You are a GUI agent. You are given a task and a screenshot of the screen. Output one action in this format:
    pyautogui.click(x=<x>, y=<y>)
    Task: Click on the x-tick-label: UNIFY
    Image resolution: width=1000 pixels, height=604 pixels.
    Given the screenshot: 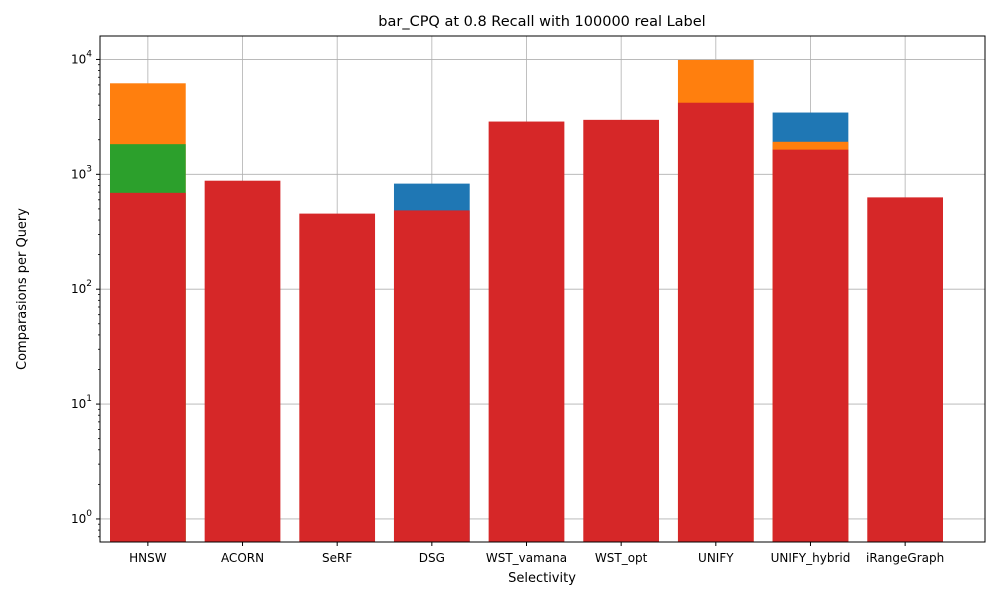 What is the action you would take?
    pyautogui.click(x=716, y=558)
    